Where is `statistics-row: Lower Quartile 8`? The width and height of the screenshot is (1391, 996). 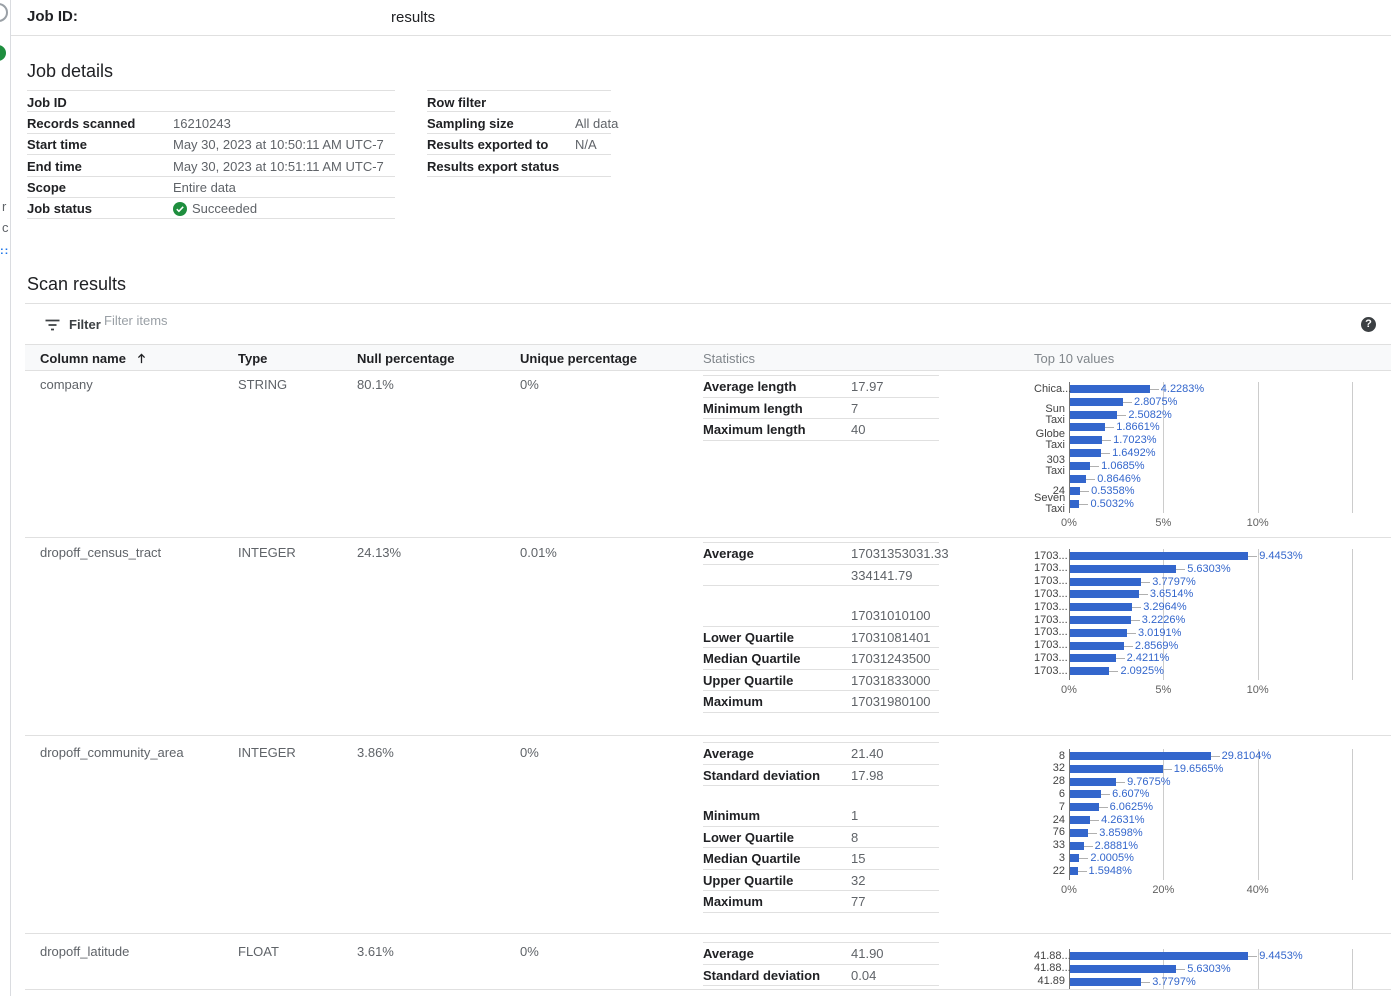
statistics-row: Lower Quartile 8 is located at coordinates (821, 837).